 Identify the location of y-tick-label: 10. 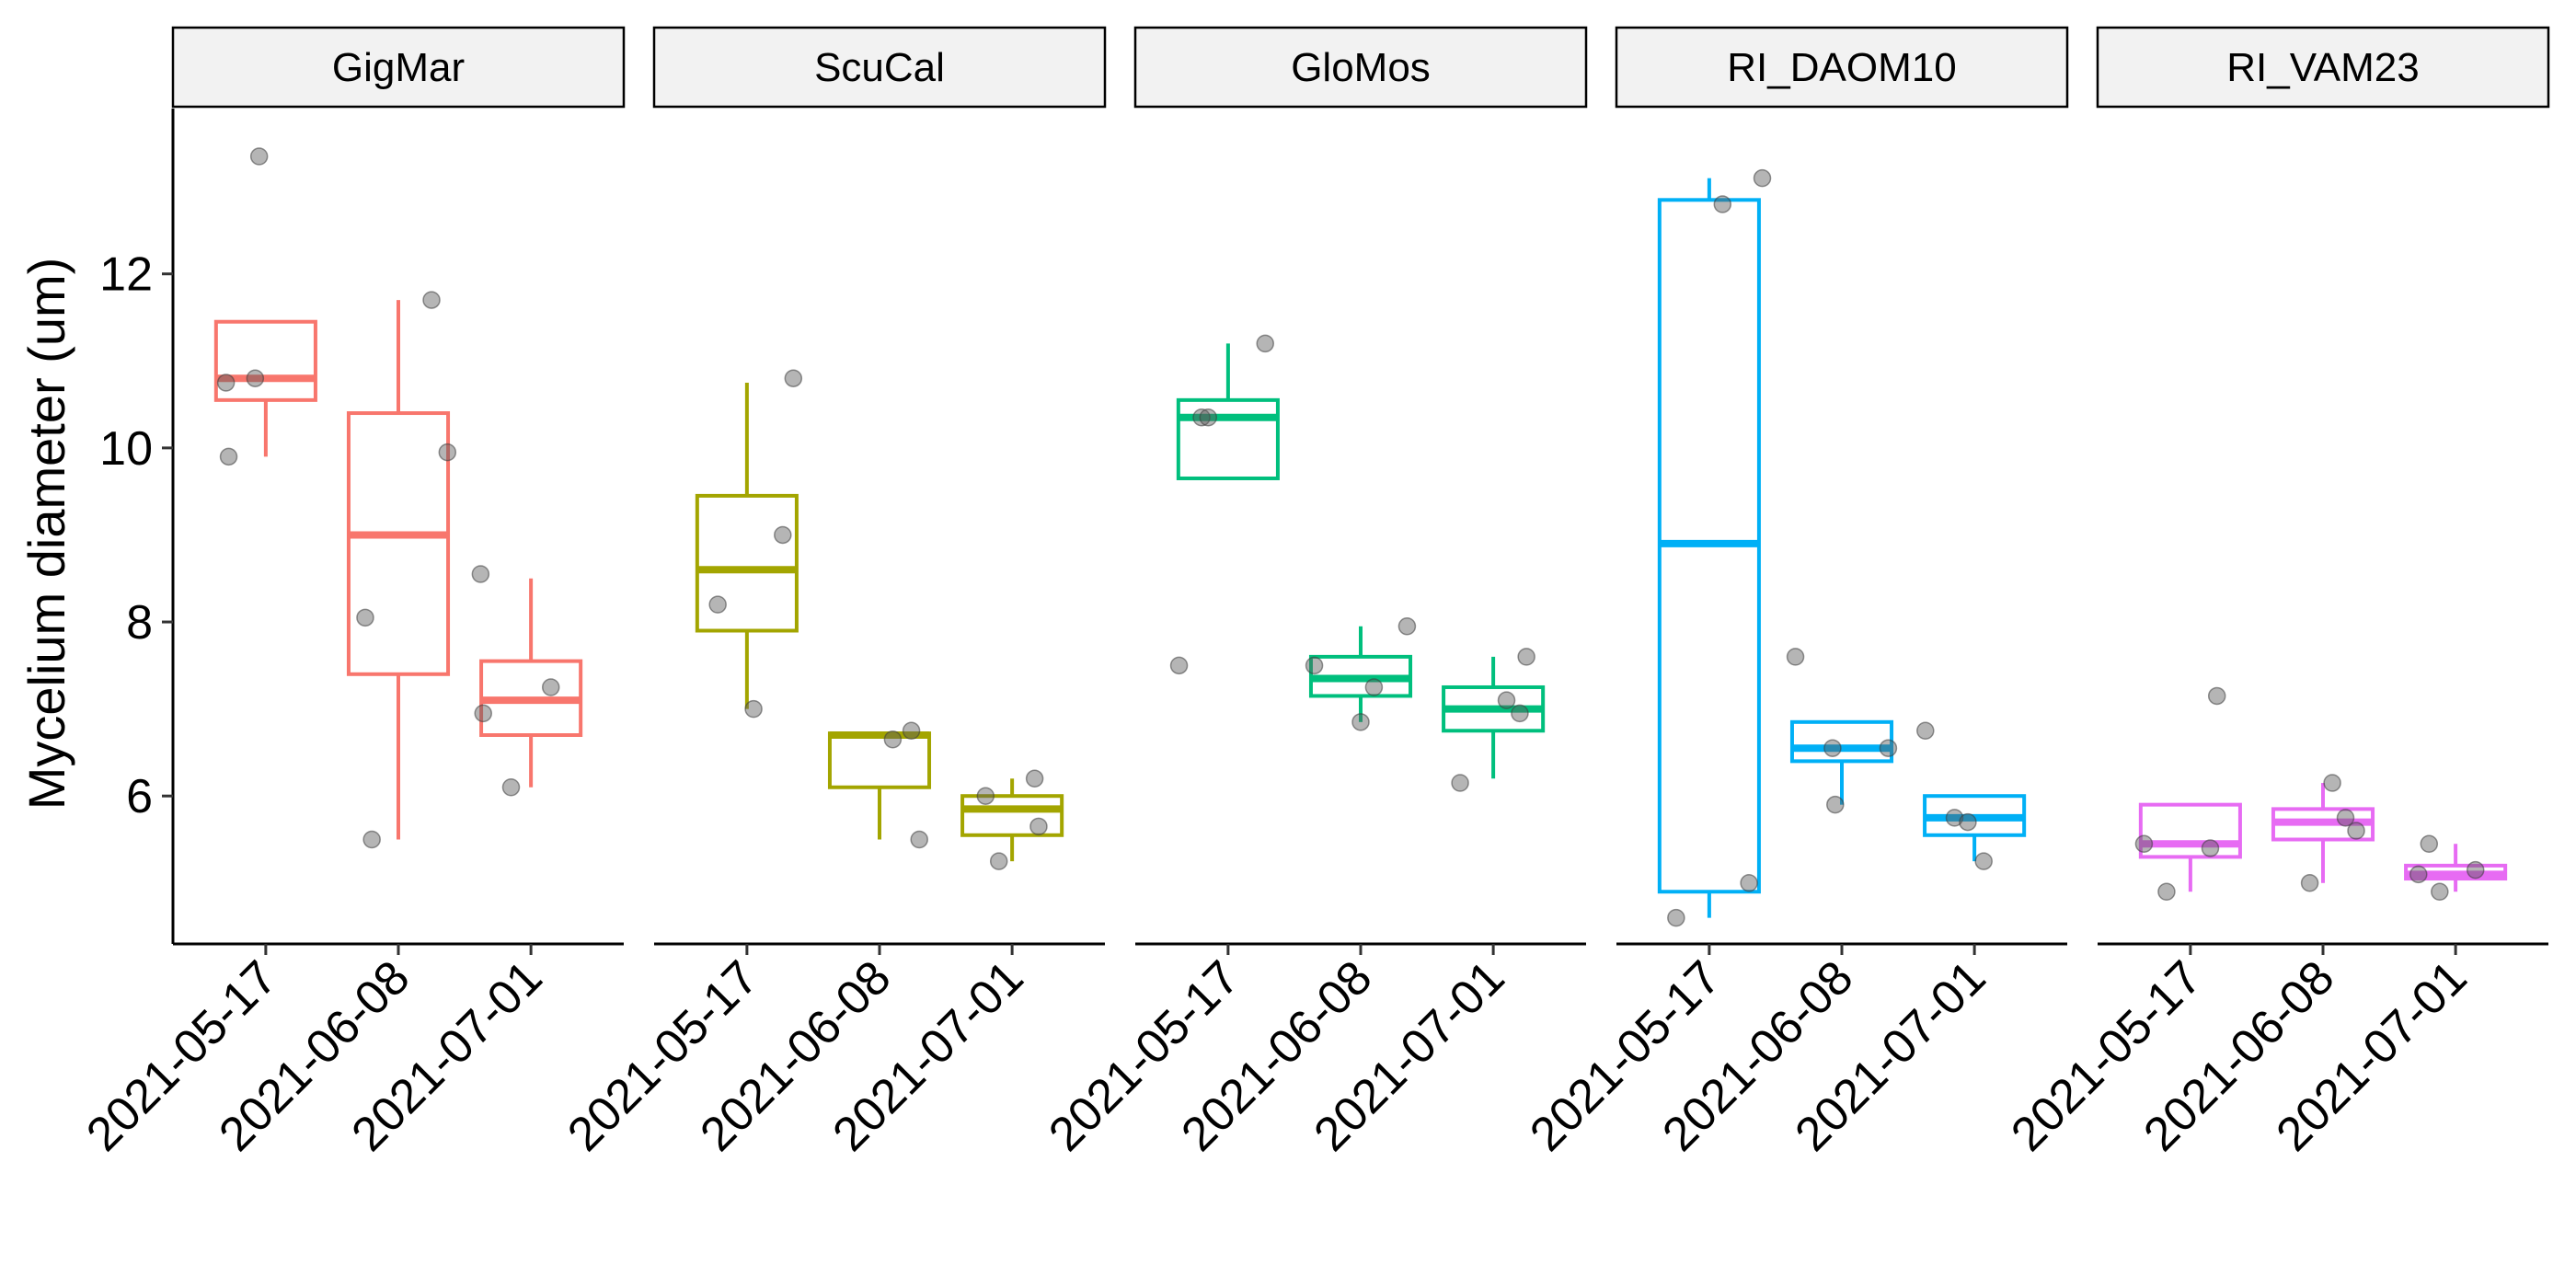
(126, 449).